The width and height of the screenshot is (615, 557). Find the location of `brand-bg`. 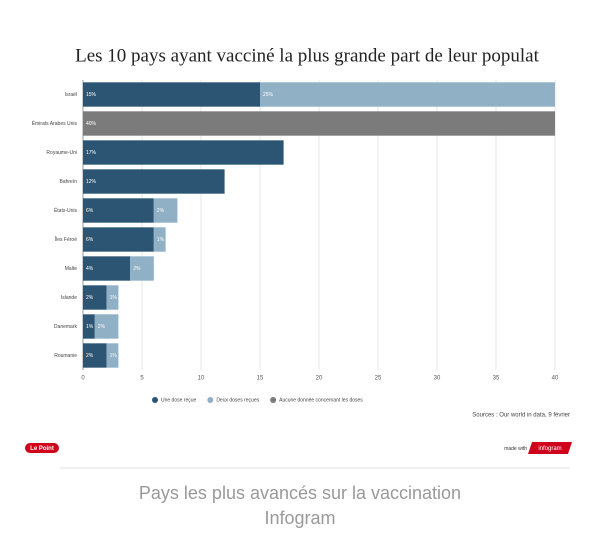

brand-bg is located at coordinates (550, 448).